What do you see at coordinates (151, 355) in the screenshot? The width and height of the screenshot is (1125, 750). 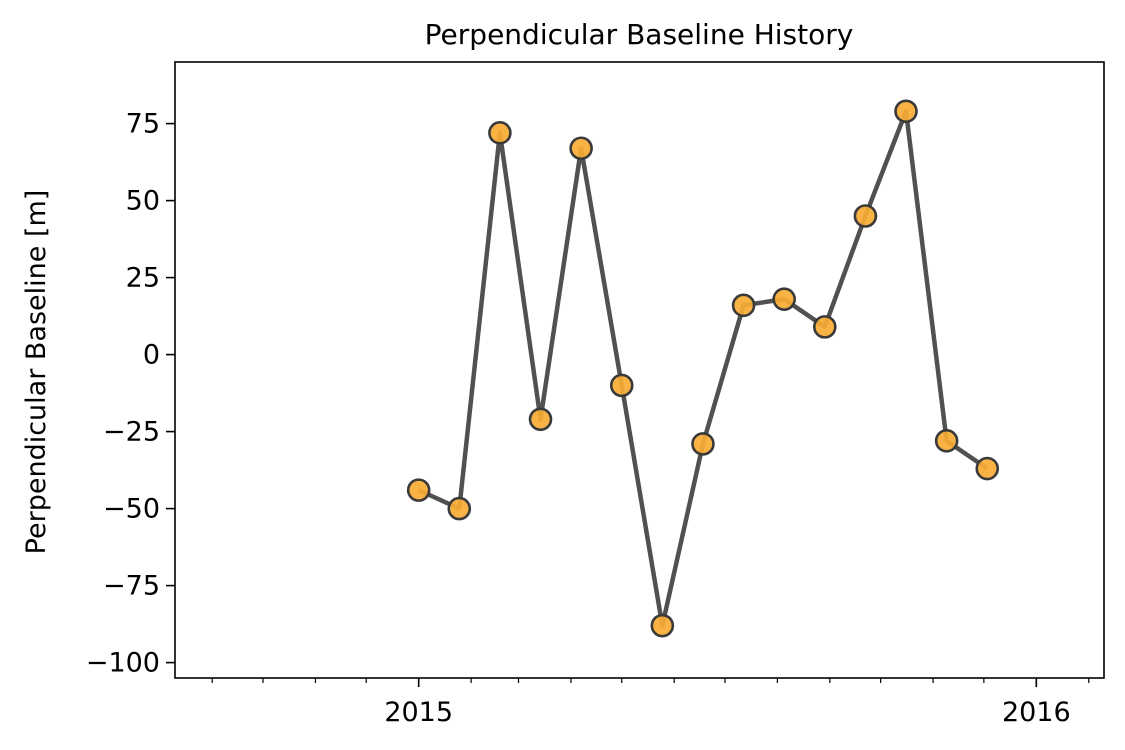 I see `y-tick-label: 0` at bounding box center [151, 355].